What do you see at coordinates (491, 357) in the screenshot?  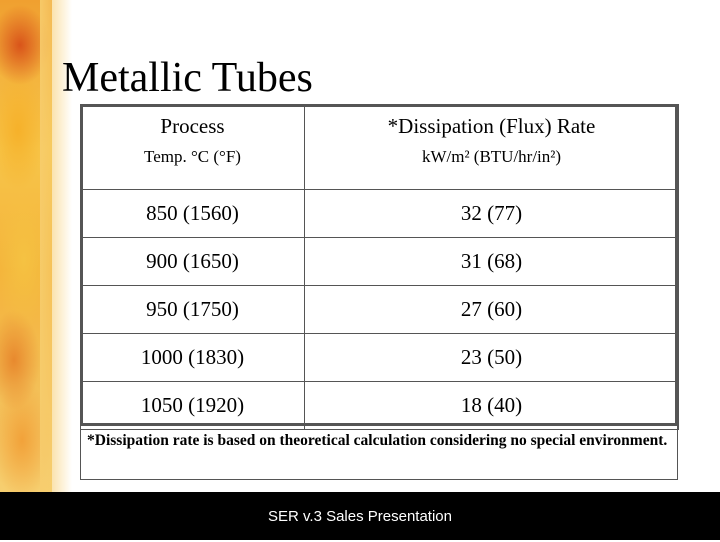 I see `rate-cell: 23 (50)` at bounding box center [491, 357].